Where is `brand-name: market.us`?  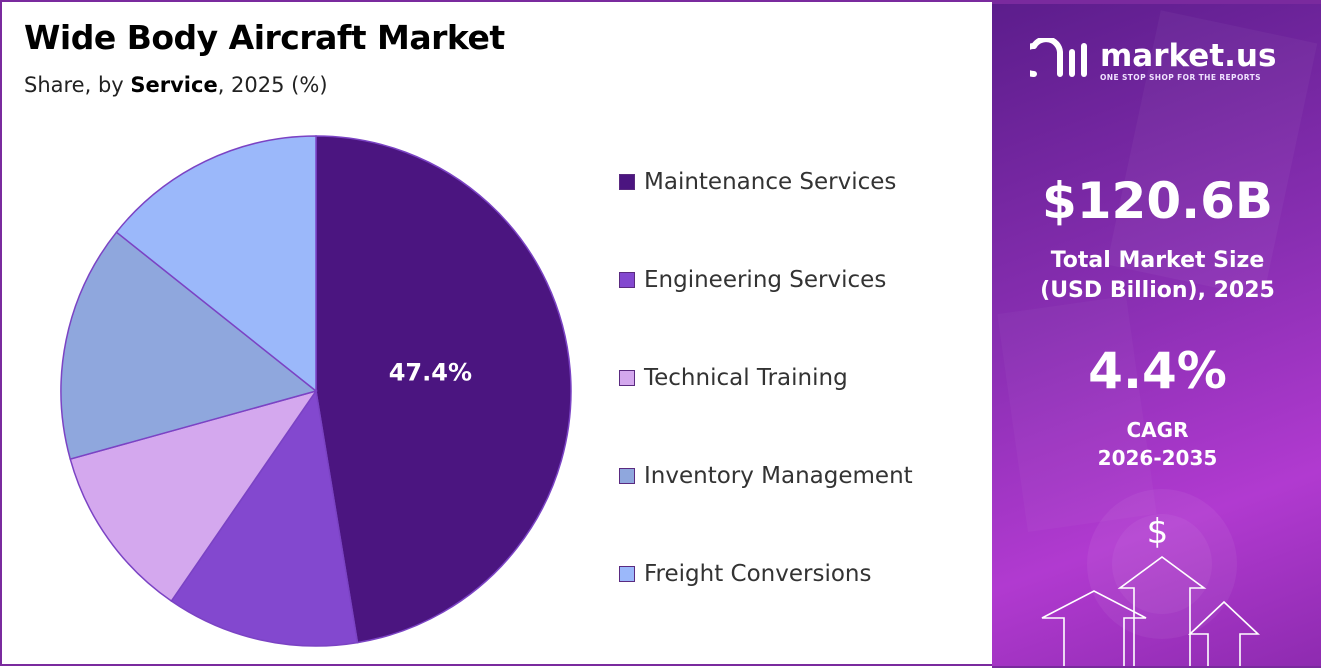
brand-name: market.us is located at coordinates (1188, 55).